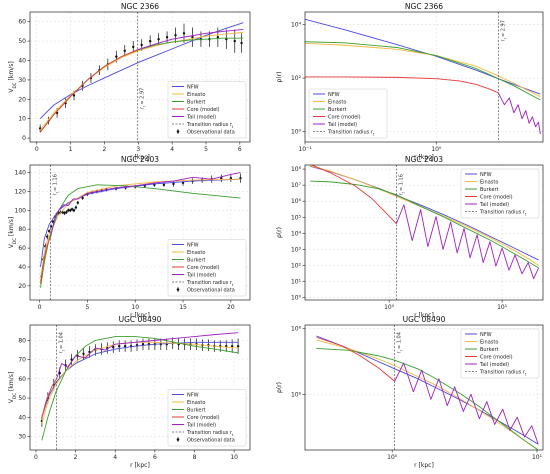 This screenshot has width=550, height=474. I want to click on y-tick-label: 10³, so click(296, 249).